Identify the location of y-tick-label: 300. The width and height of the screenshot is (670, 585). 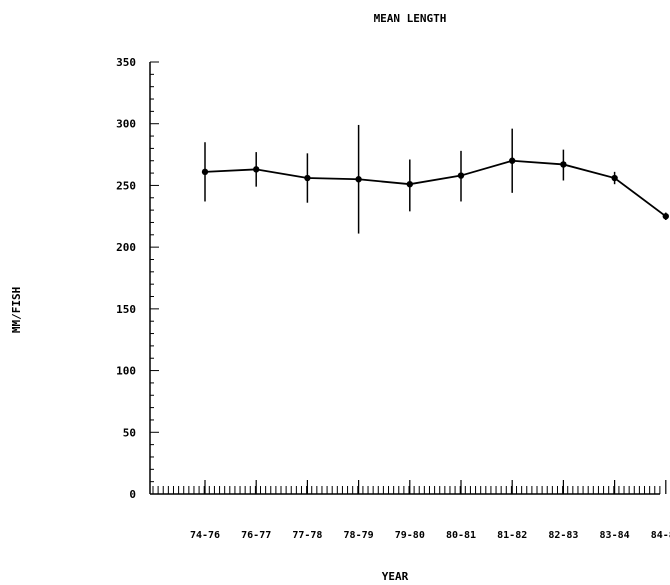
(126, 124).